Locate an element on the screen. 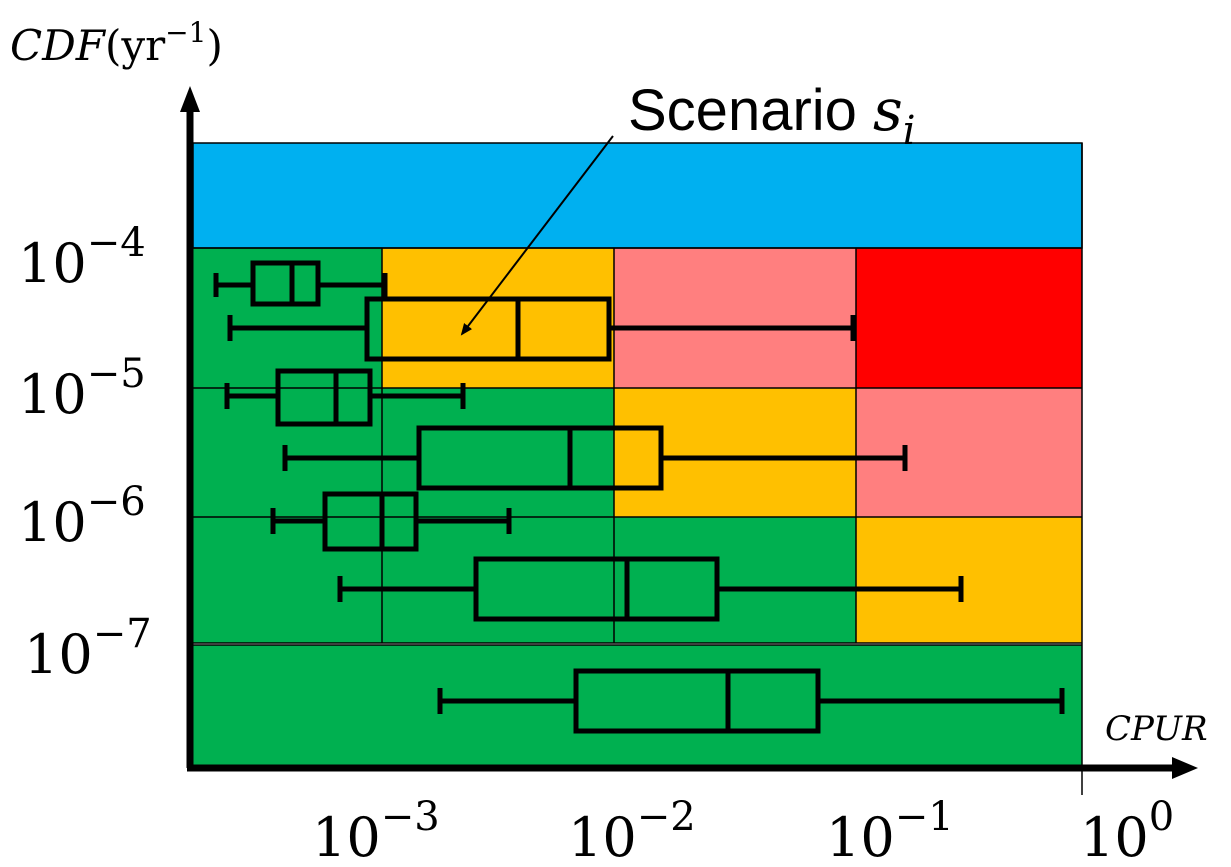 The width and height of the screenshot is (1231, 867). region-green-bottom is located at coordinates (637, 705).